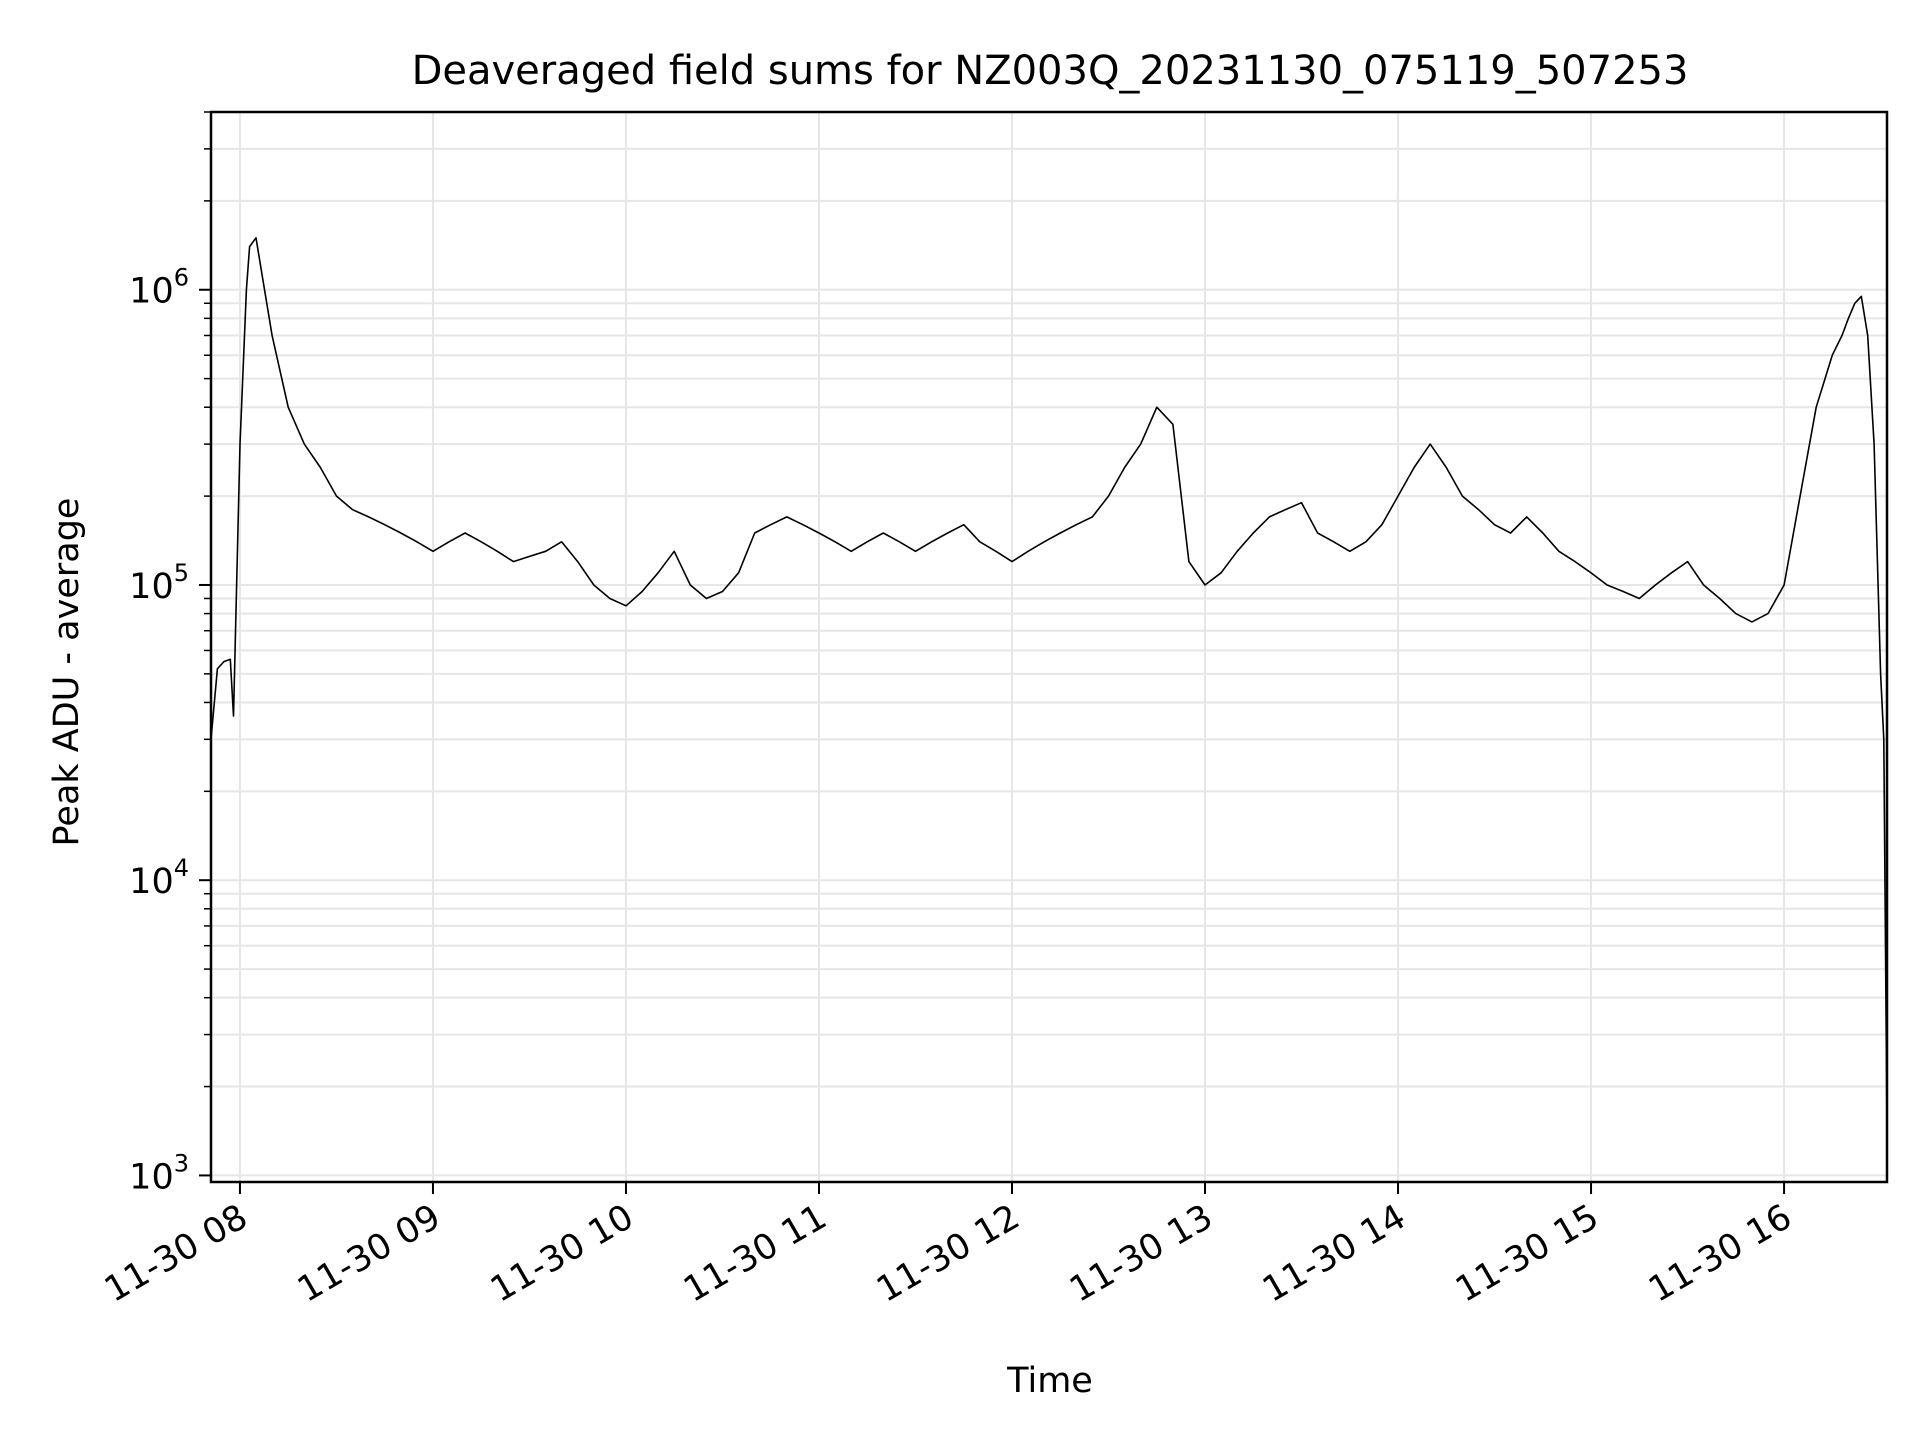 Image resolution: width=1920 pixels, height=1445 pixels. Describe the element at coordinates (1049, 1381) in the screenshot. I see `x-axis-label: Time` at that location.